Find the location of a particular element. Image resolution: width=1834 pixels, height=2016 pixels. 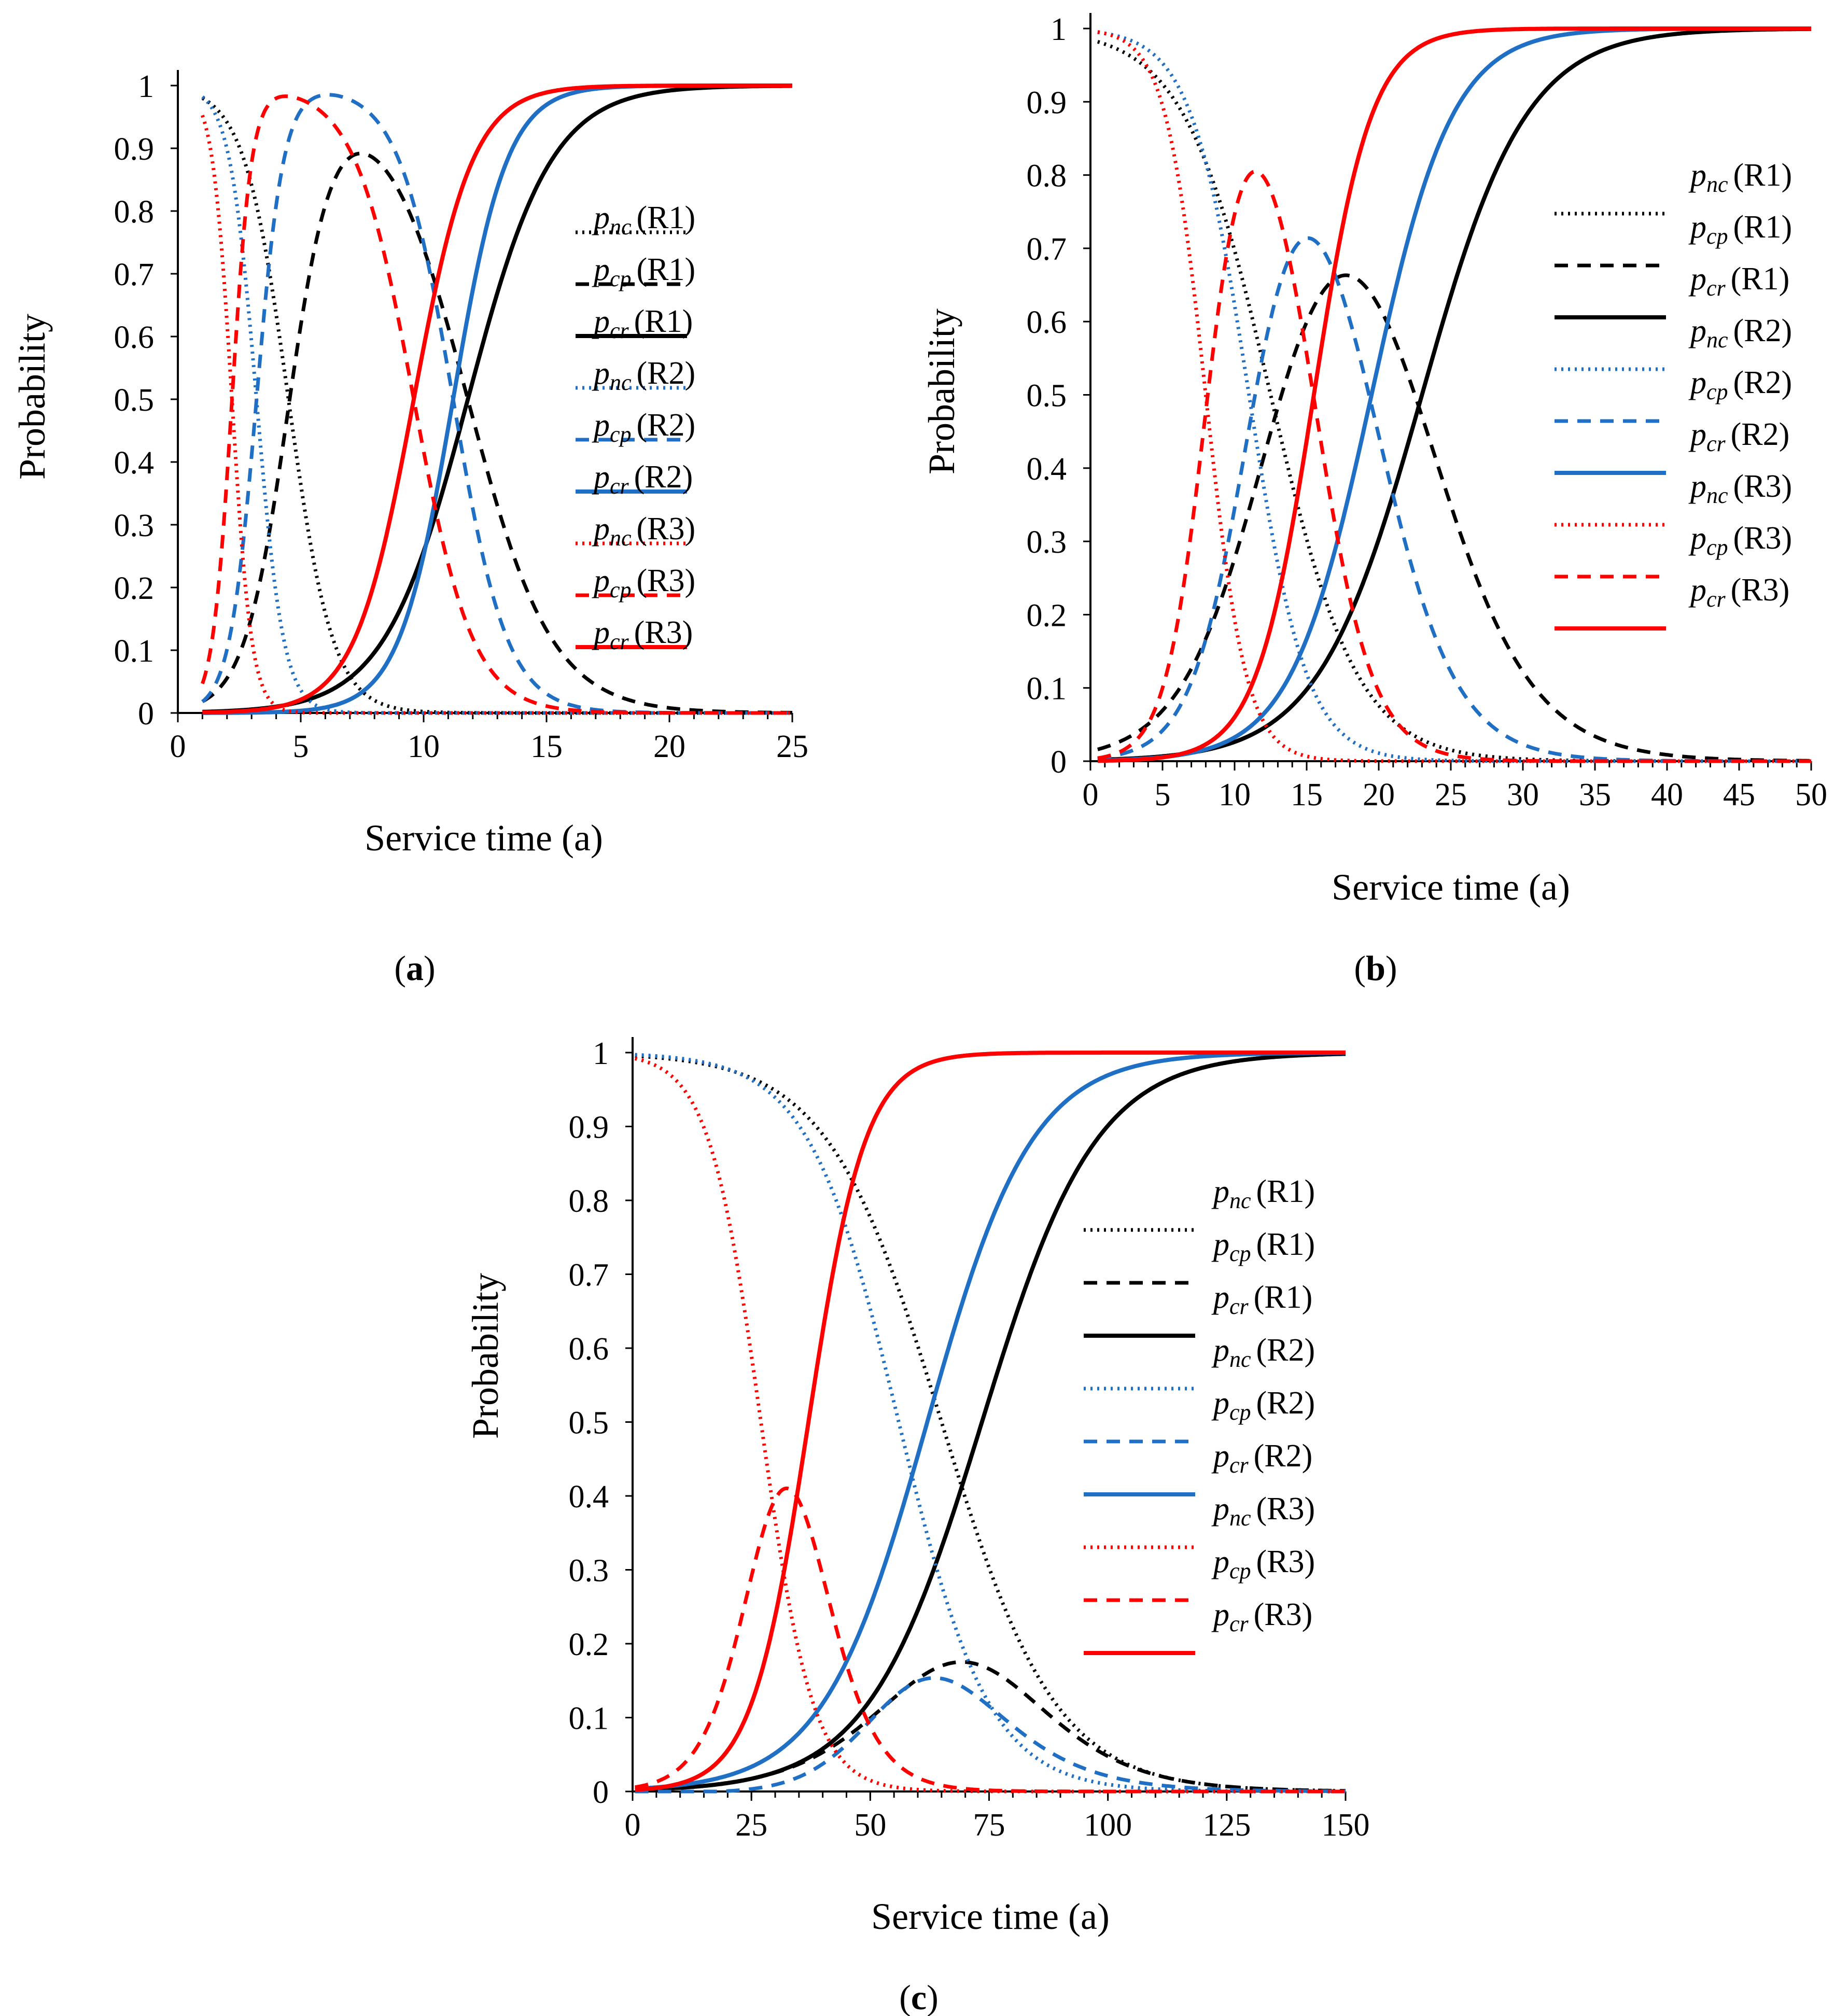

panel-c-ylabel: Probability is located at coordinates (485, 1356).